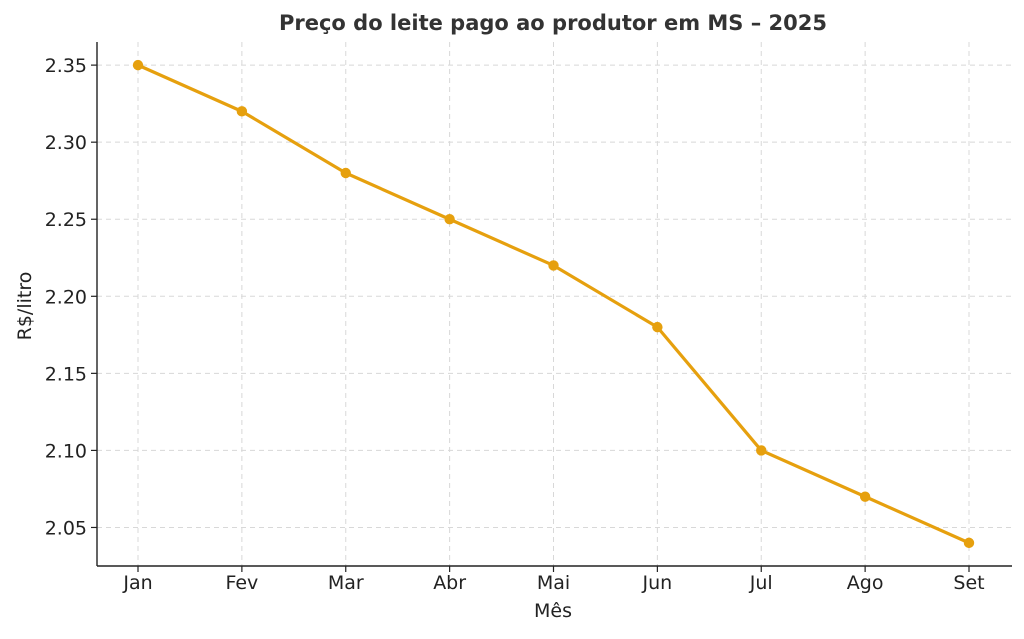  Describe the element at coordinates (865, 583) in the screenshot. I see `x-tick-label: Ago` at that location.